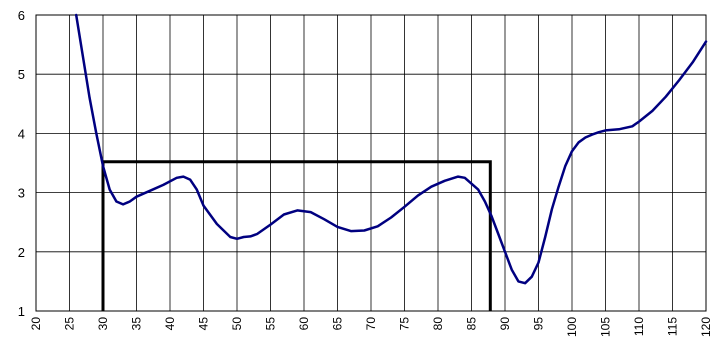 The image size is (711, 345). What do you see at coordinates (36, 324) in the screenshot?
I see `x-tick-label: 20` at bounding box center [36, 324].